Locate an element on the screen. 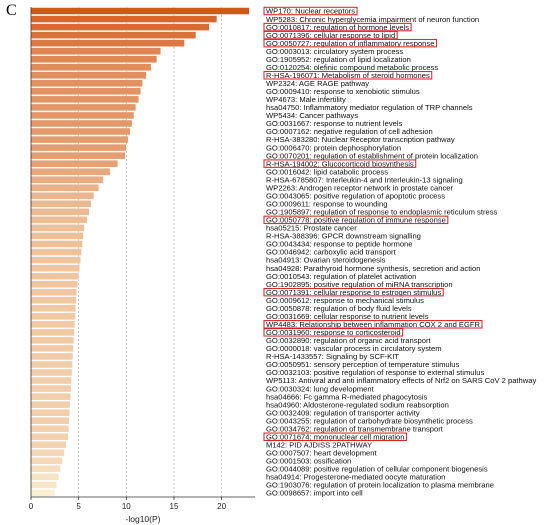  x-tick-label: 0 is located at coordinates (31, 506).